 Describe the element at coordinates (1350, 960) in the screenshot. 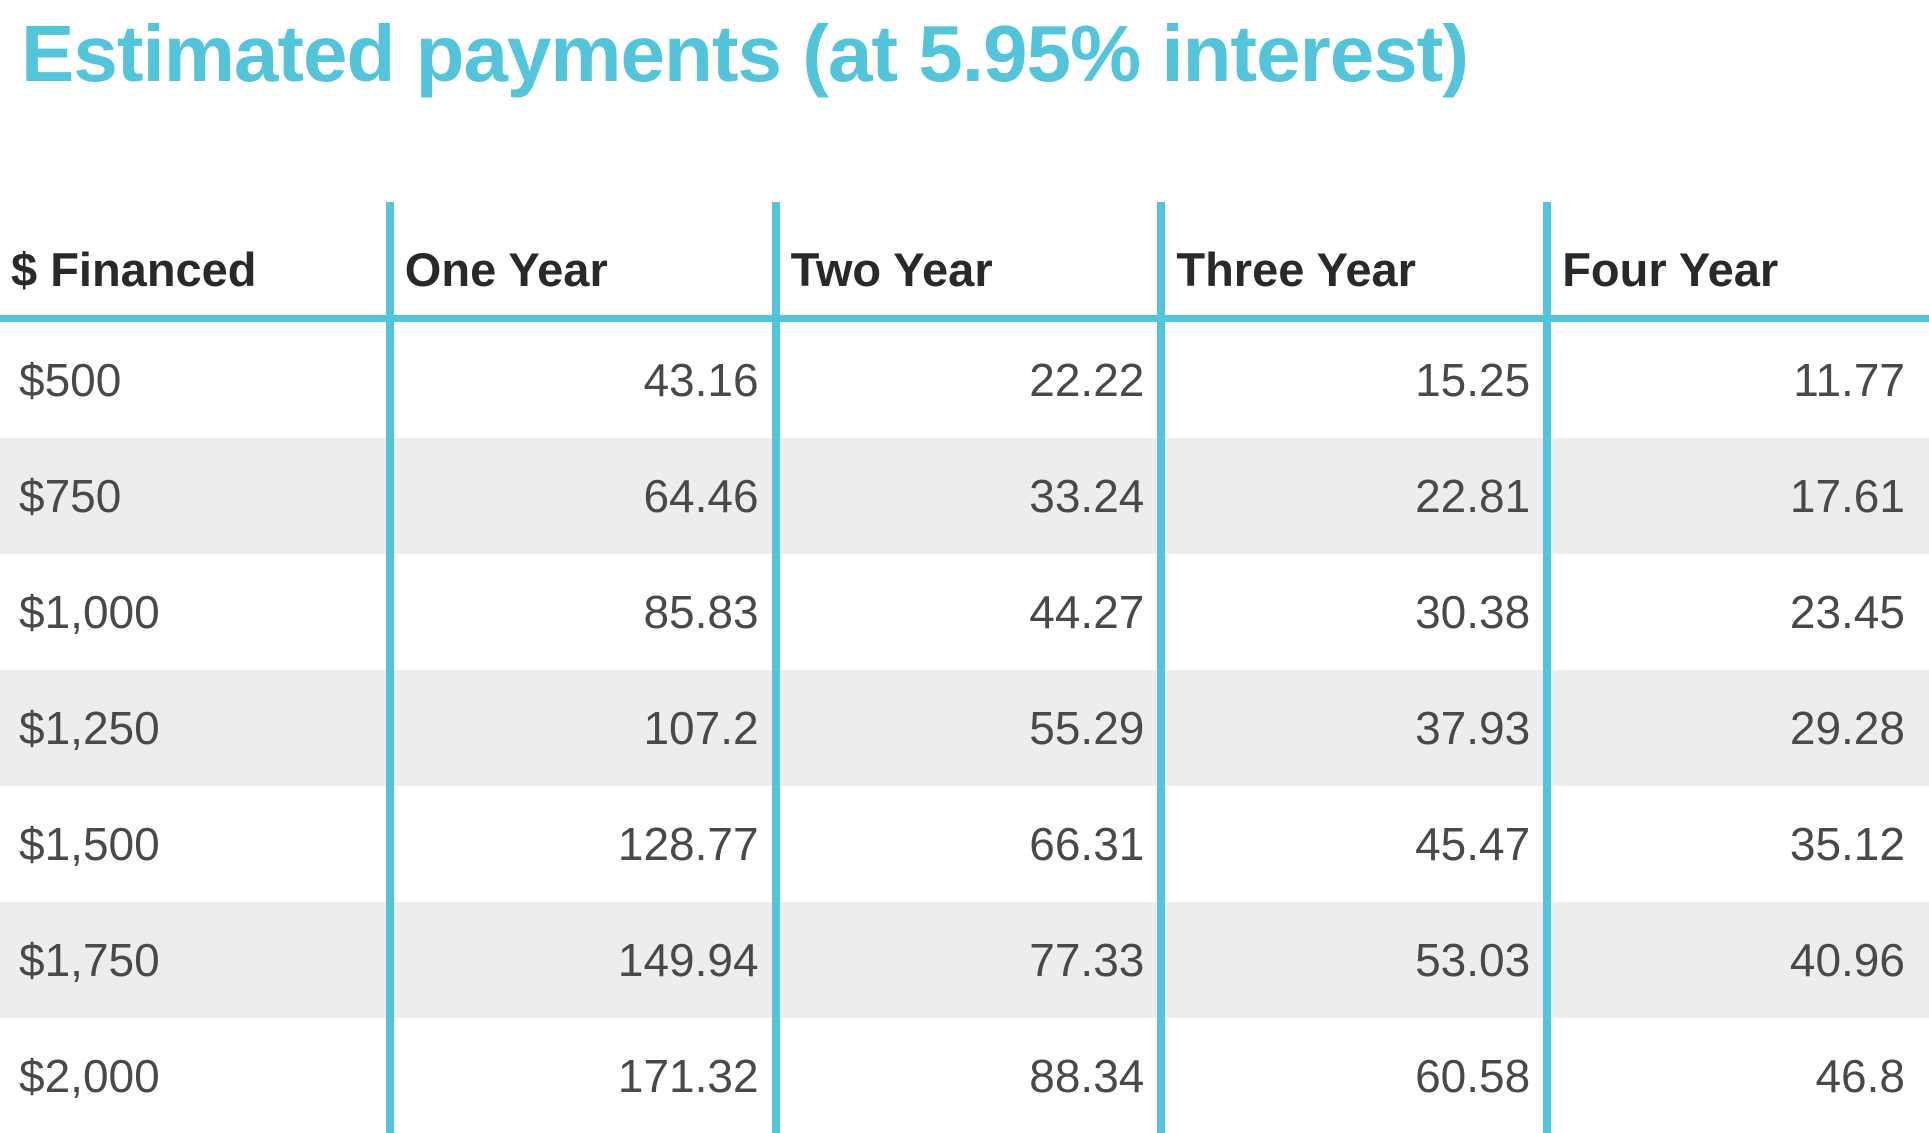

I see `table-cell: 53.03` at that location.